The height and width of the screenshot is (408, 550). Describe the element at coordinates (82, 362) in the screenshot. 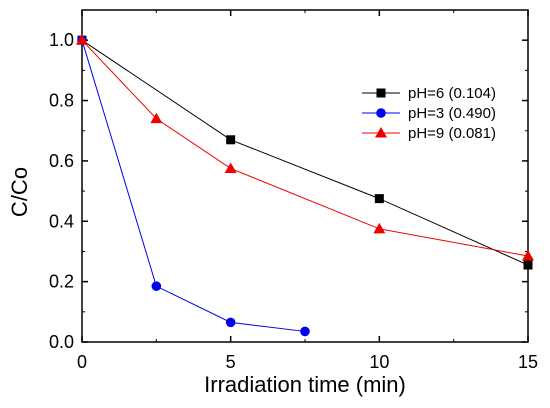

I see `x-tick-label: 0` at that location.